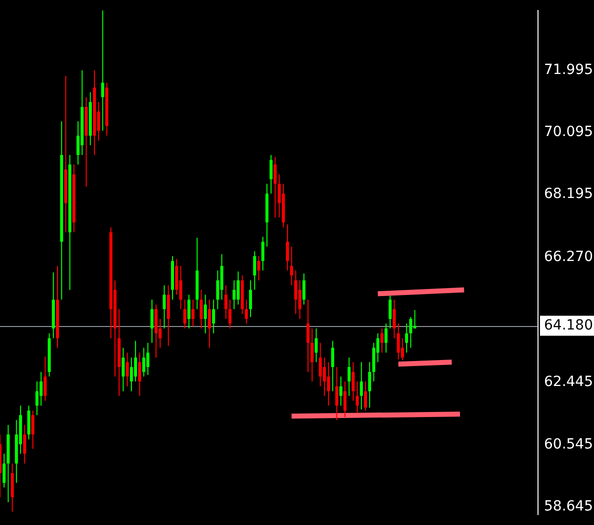  What do you see at coordinates (568, 70) in the screenshot?
I see `y-tick-label: 71.995` at bounding box center [568, 70].